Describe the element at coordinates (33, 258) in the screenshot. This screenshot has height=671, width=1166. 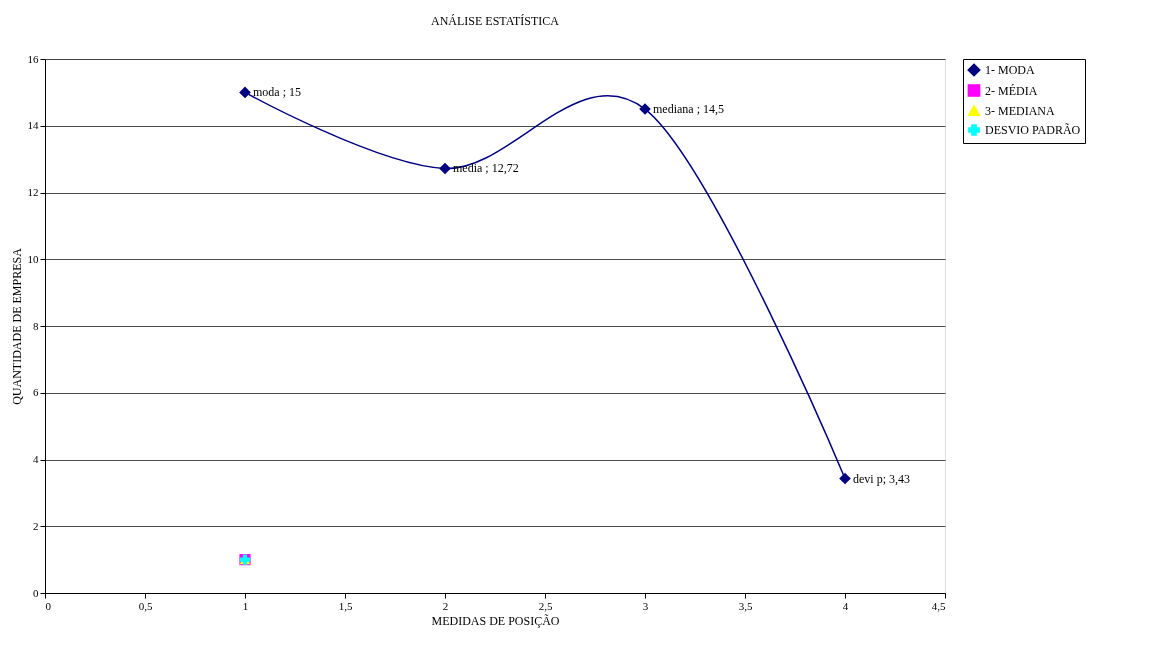
I see `y-tick-label: 10` at that location.